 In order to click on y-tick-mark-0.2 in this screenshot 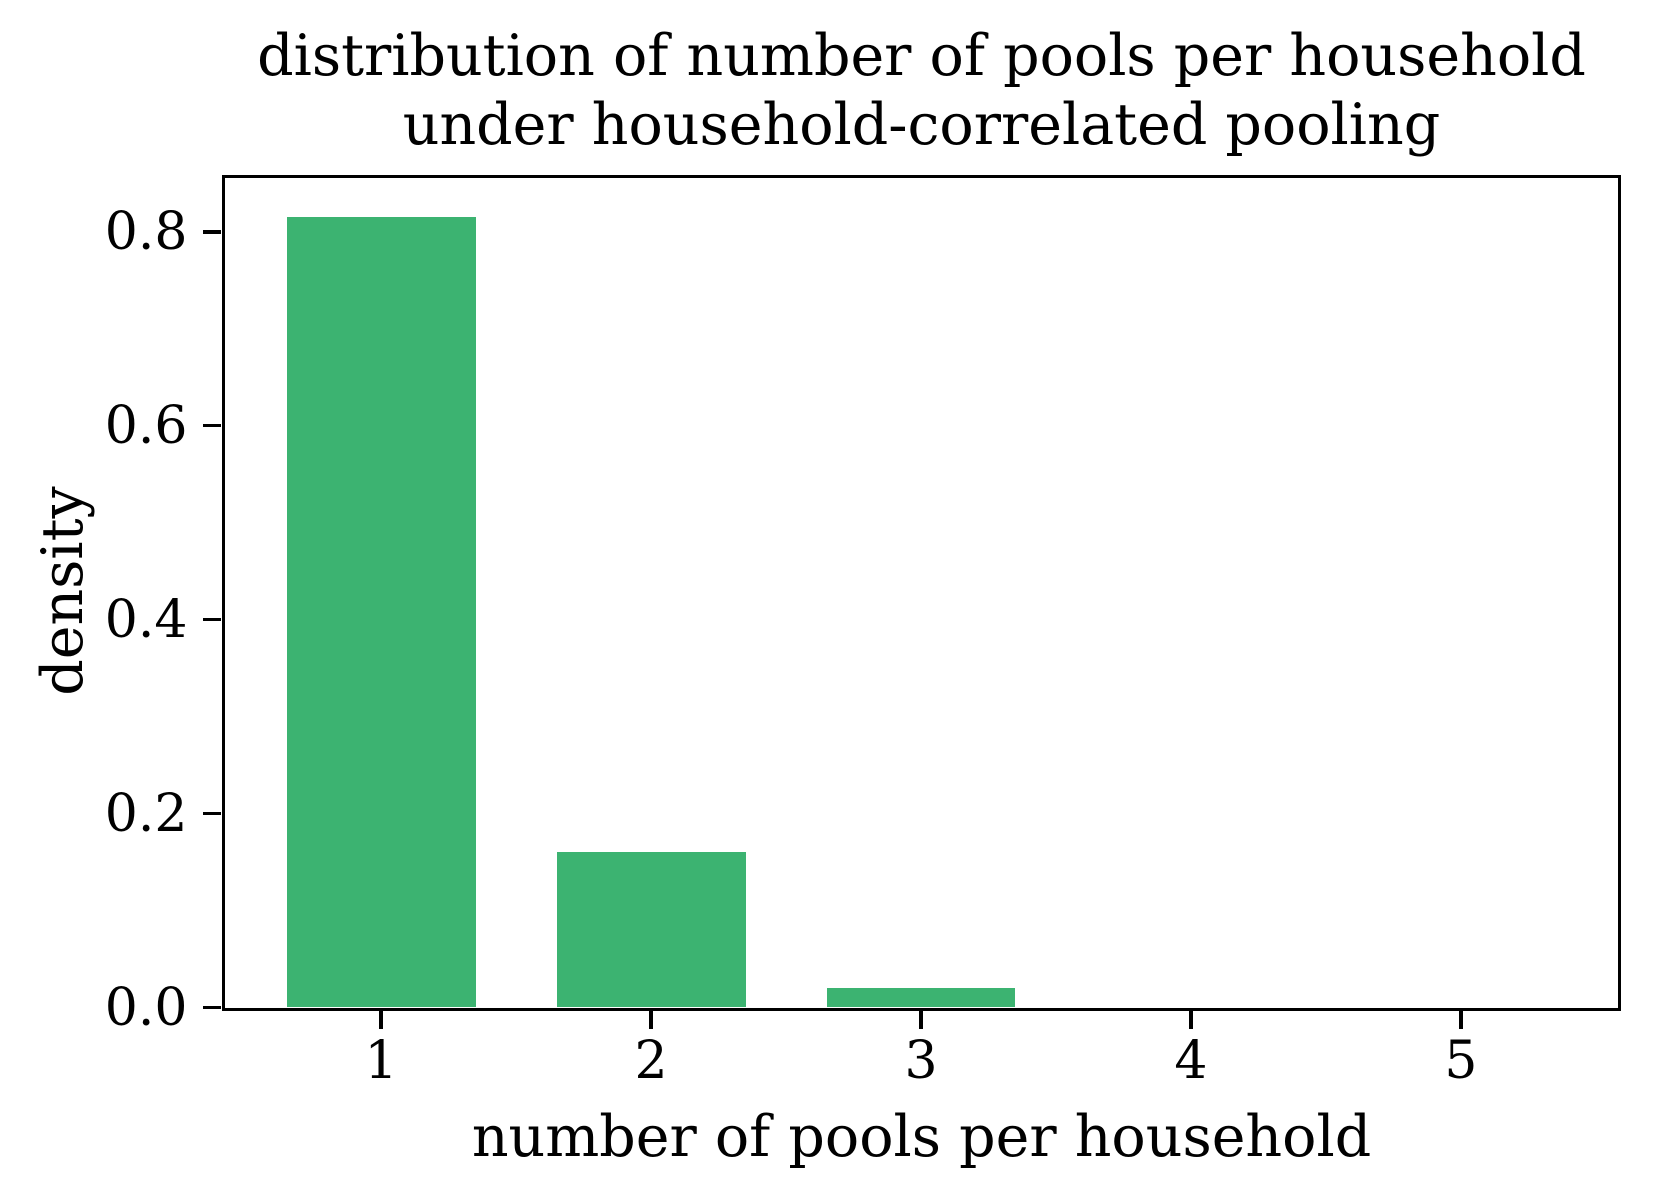, I will do `click(212, 813)`.